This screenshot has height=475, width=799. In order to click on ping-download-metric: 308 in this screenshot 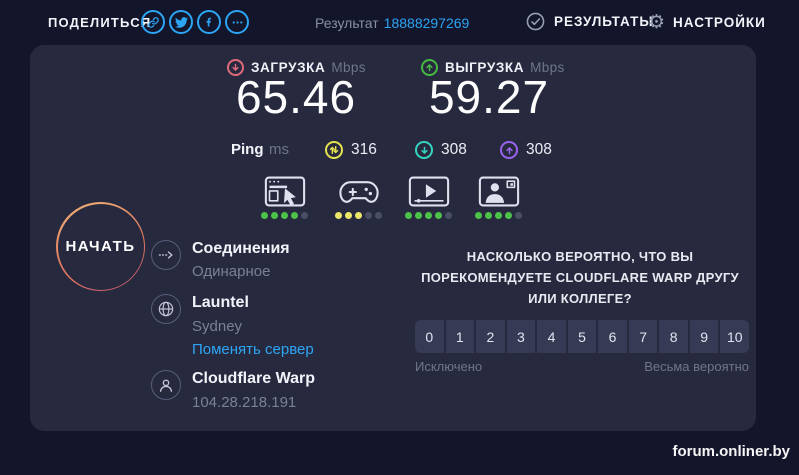, I will do `click(441, 150)`.